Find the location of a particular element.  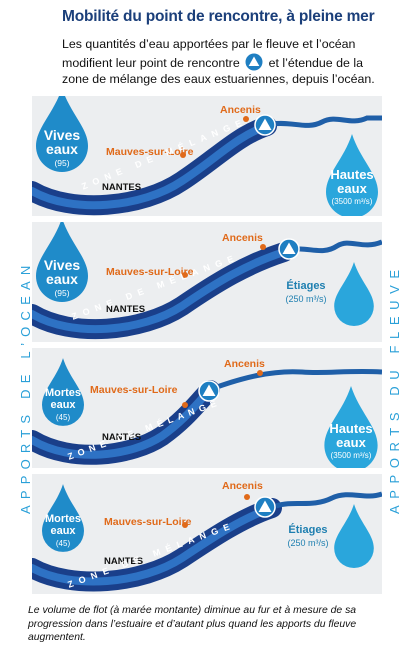

river-drop-1: Hautes eaux (3500 m³/s) is located at coordinates (352, 175).